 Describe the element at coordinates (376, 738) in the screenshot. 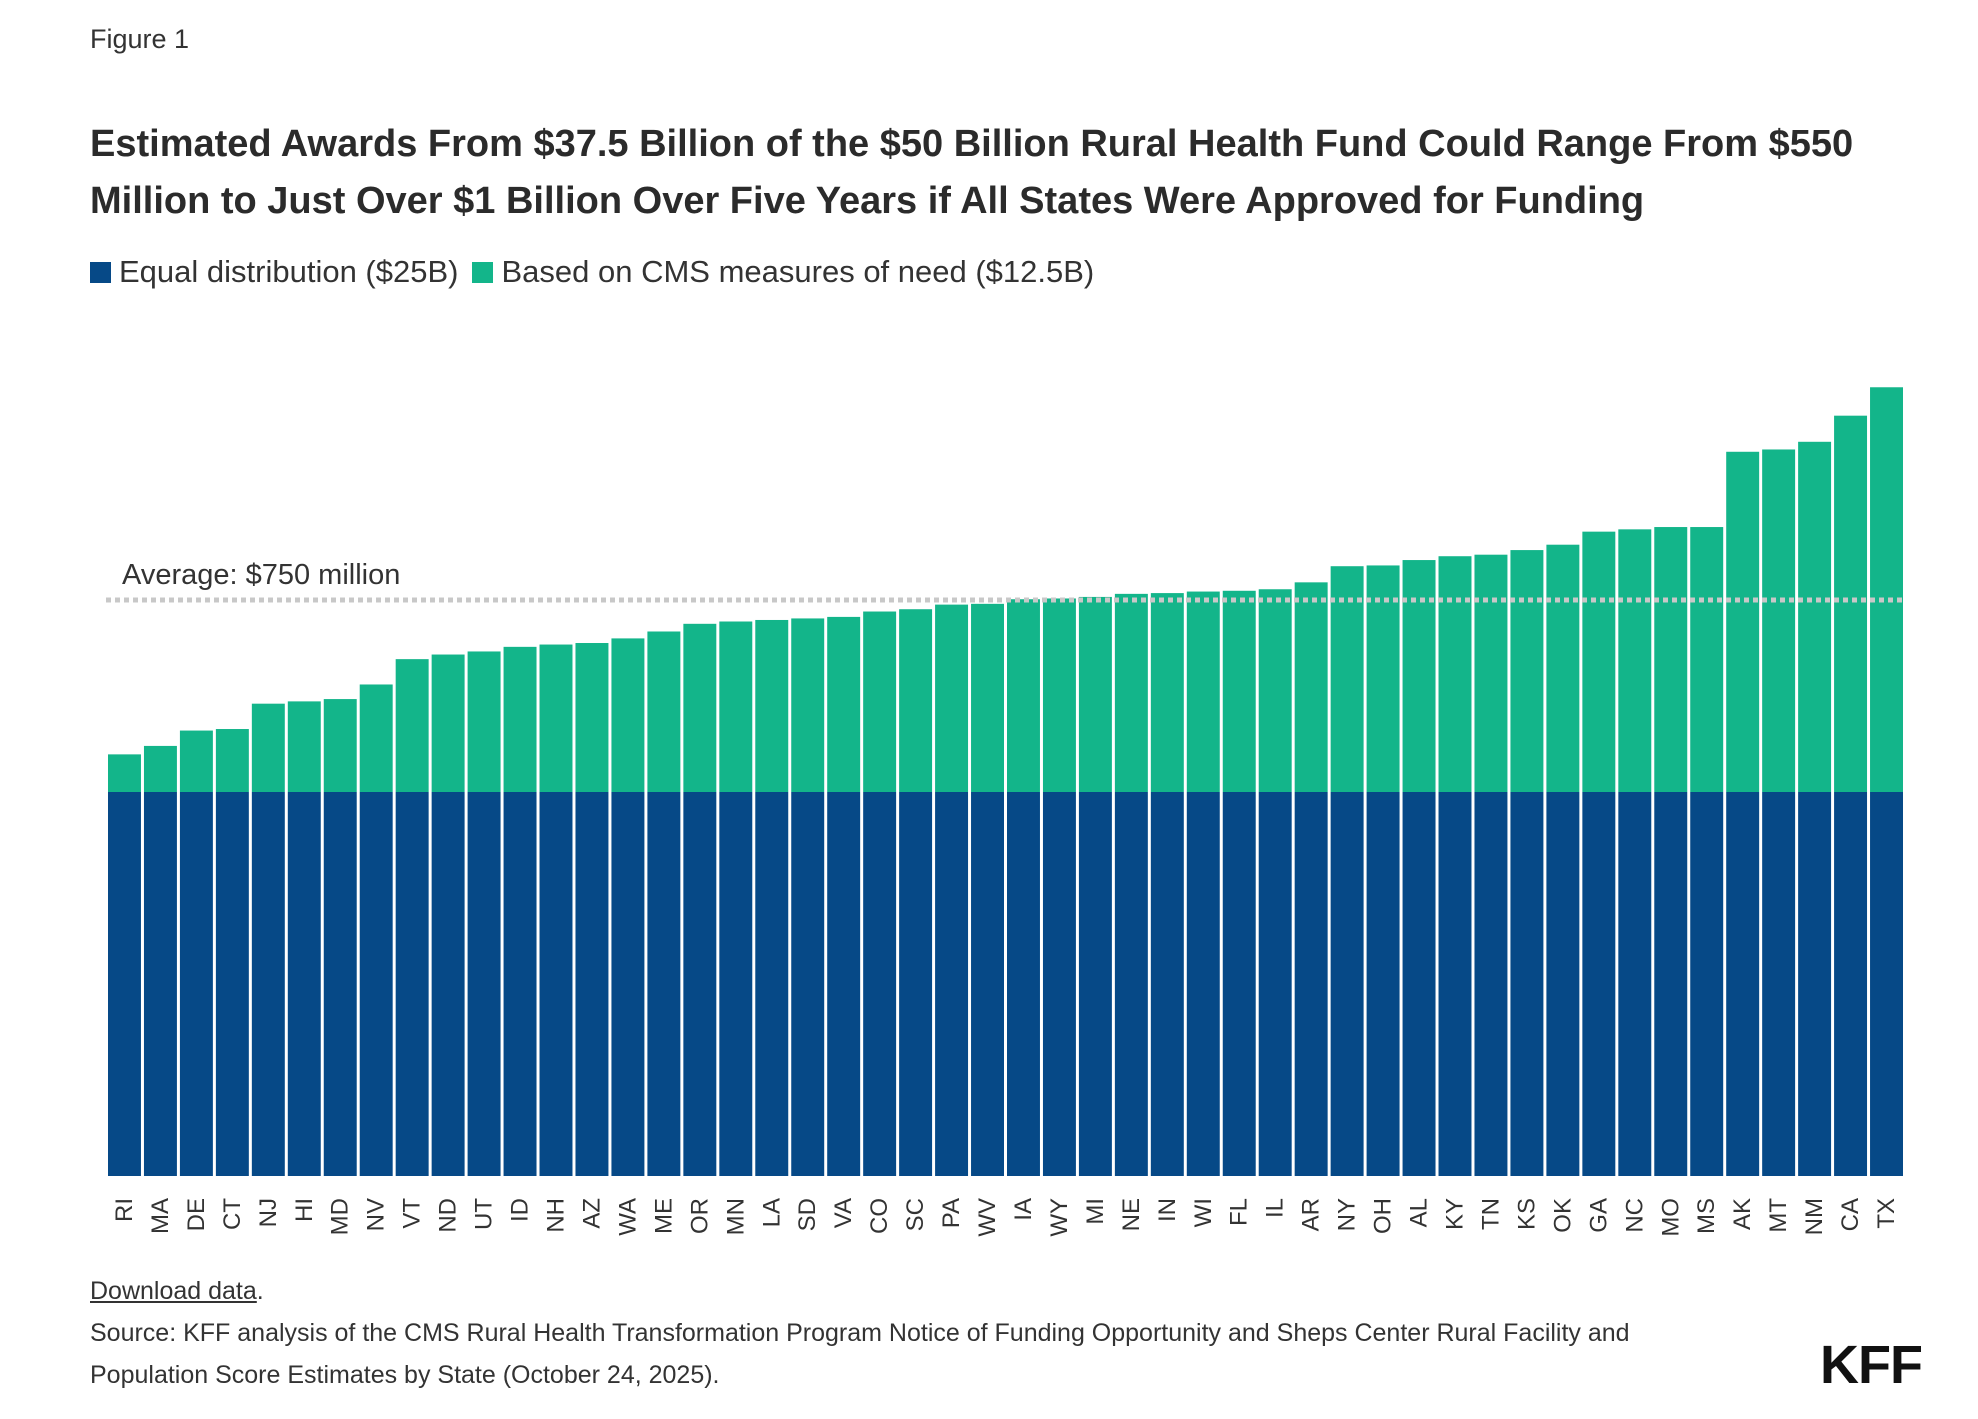

I see `bar-need-nv` at that location.